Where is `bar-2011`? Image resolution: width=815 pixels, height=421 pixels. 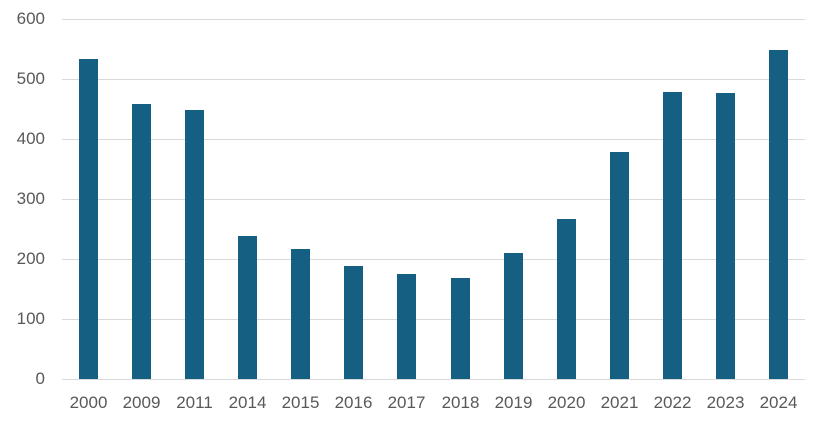
bar-2011 is located at coordinates (194, 244).